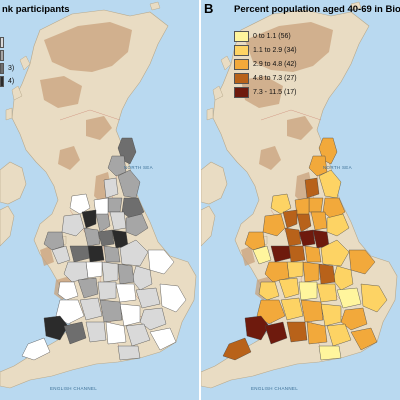 This screenshot has height=400, width=400. Describe the element at coordinates (241, 50) in the screenshot. I see `legend-b-swatch` at that location.